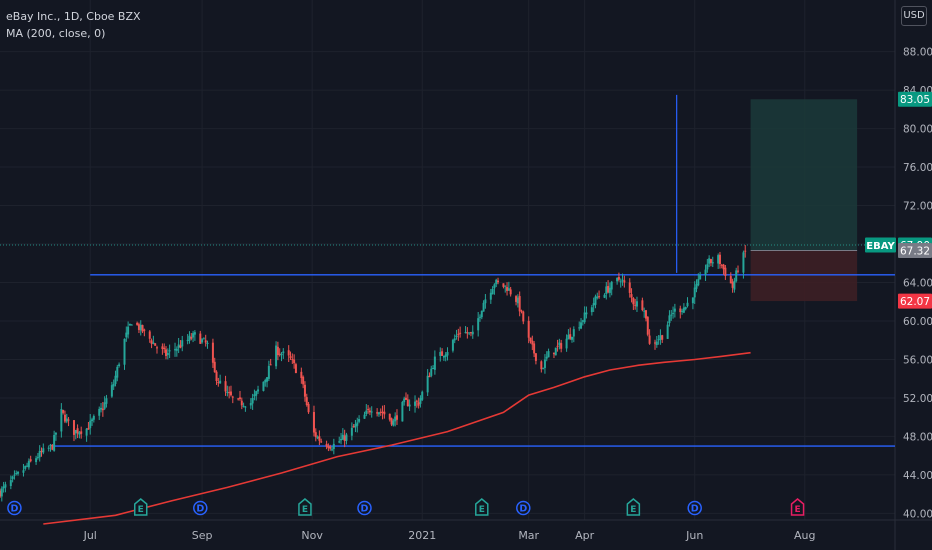 Image resolution: width=932 pixels, height=550 pixels. Describe the element at coordinates (917, 360) in the screenshot. I see `y-tick-label: 56.00` at that location.